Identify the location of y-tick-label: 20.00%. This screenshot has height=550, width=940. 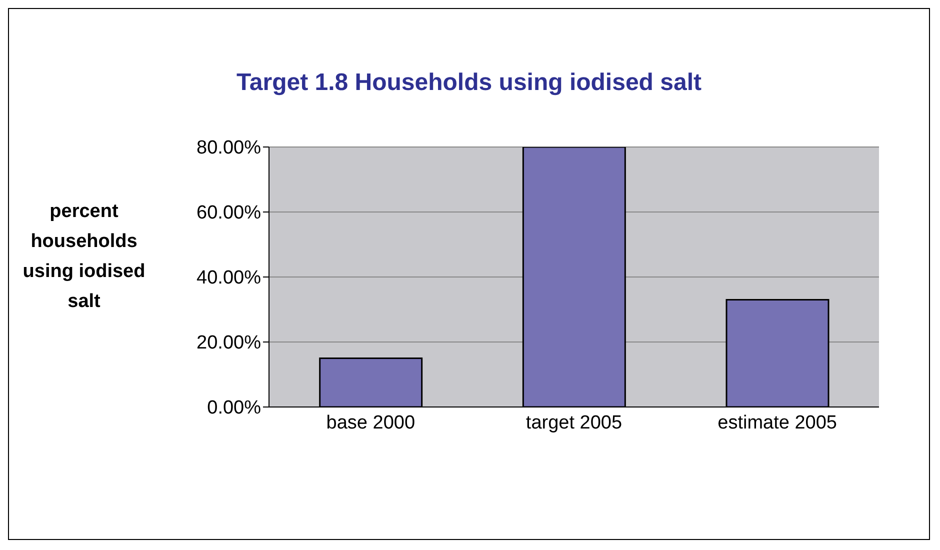
(229, 343).